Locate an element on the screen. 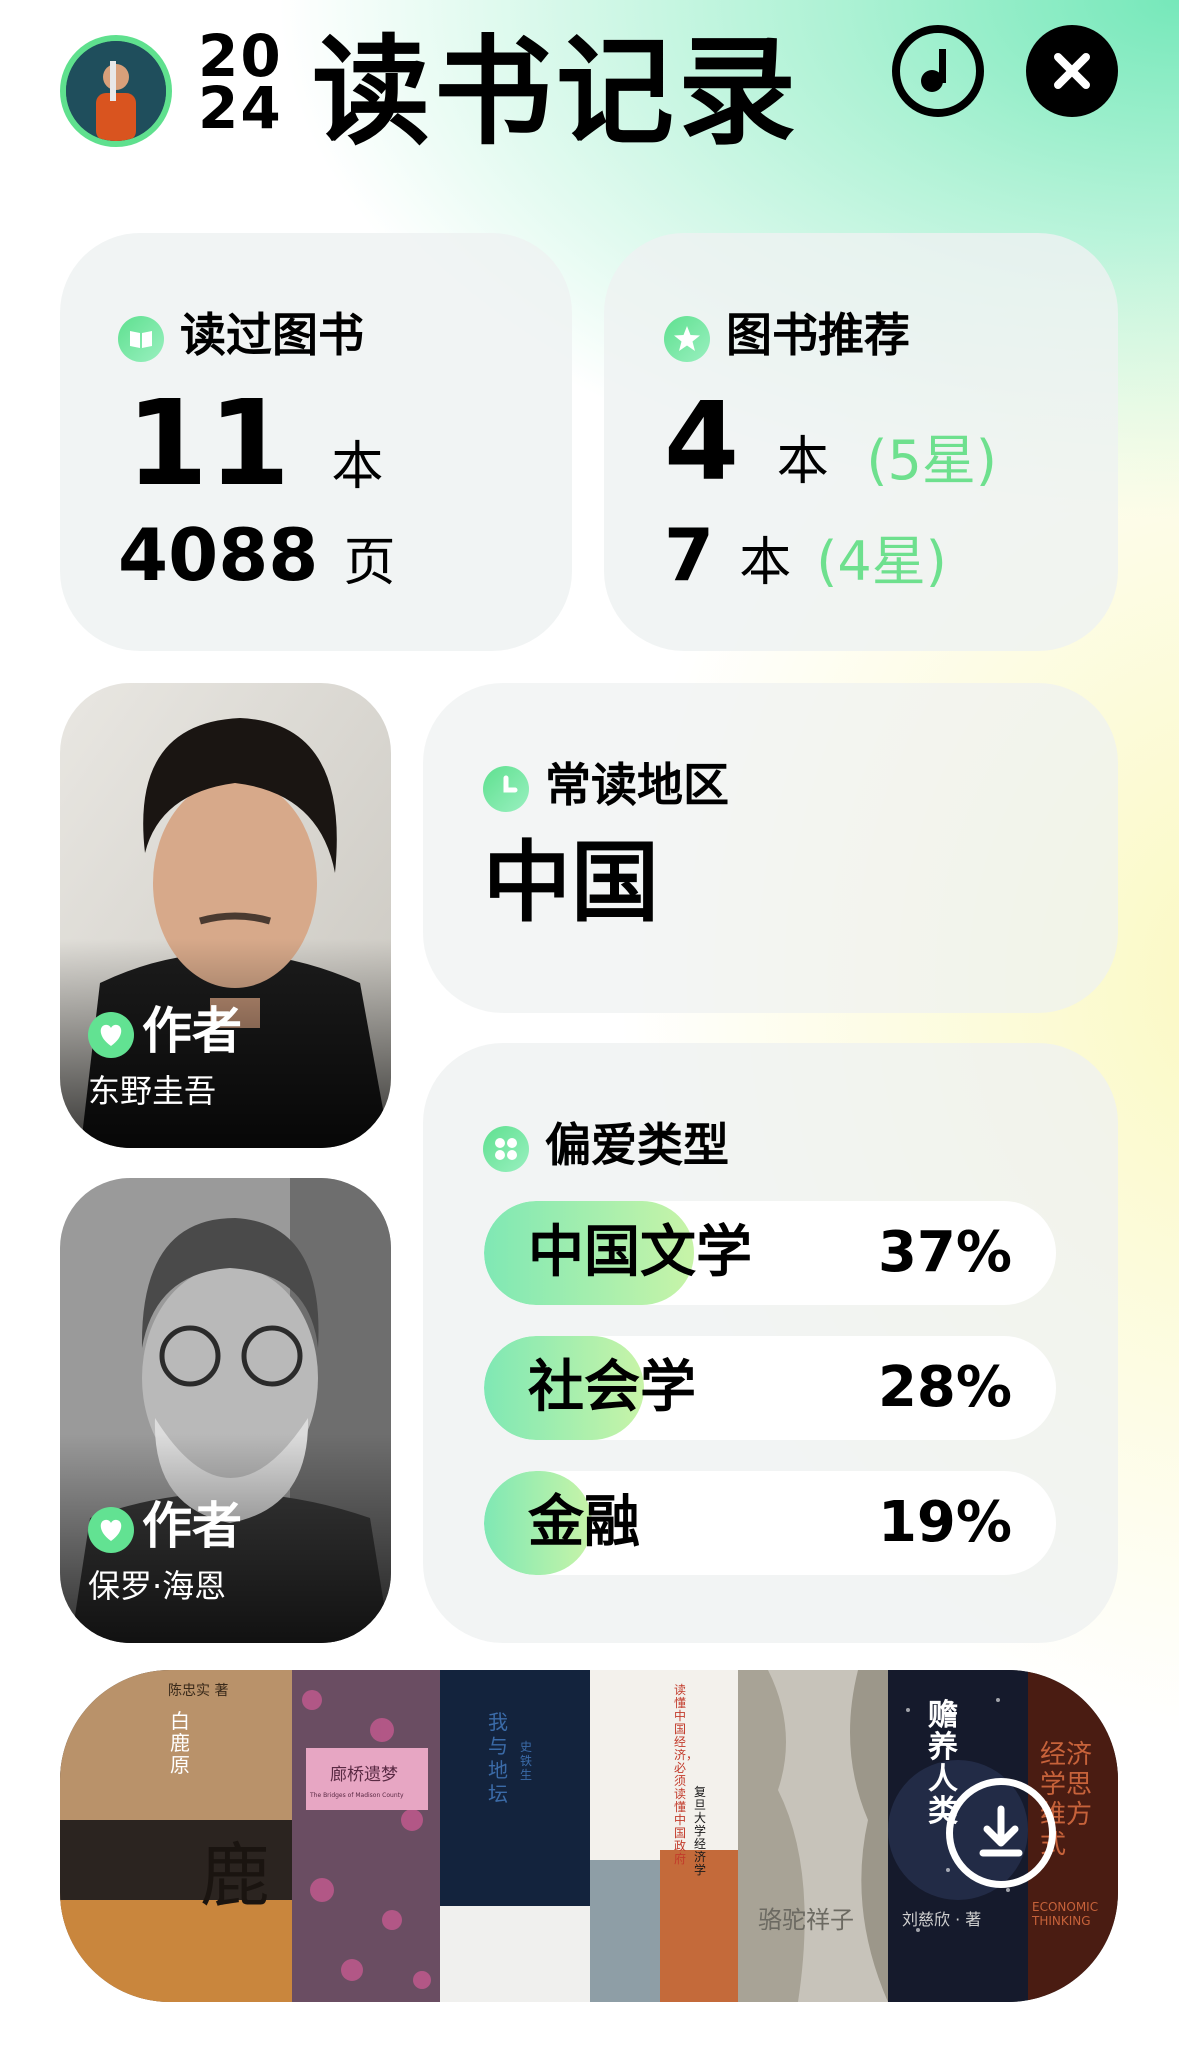  genre-row-2: 社会学 28% is located at coordinates (770, 1388).